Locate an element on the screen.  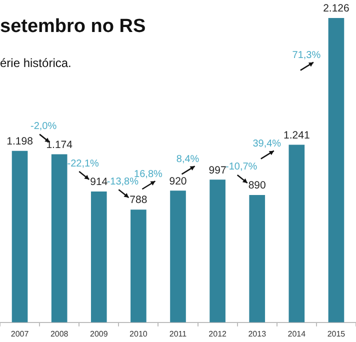
data-label: 1.198 is located at coordinates (20, 142).